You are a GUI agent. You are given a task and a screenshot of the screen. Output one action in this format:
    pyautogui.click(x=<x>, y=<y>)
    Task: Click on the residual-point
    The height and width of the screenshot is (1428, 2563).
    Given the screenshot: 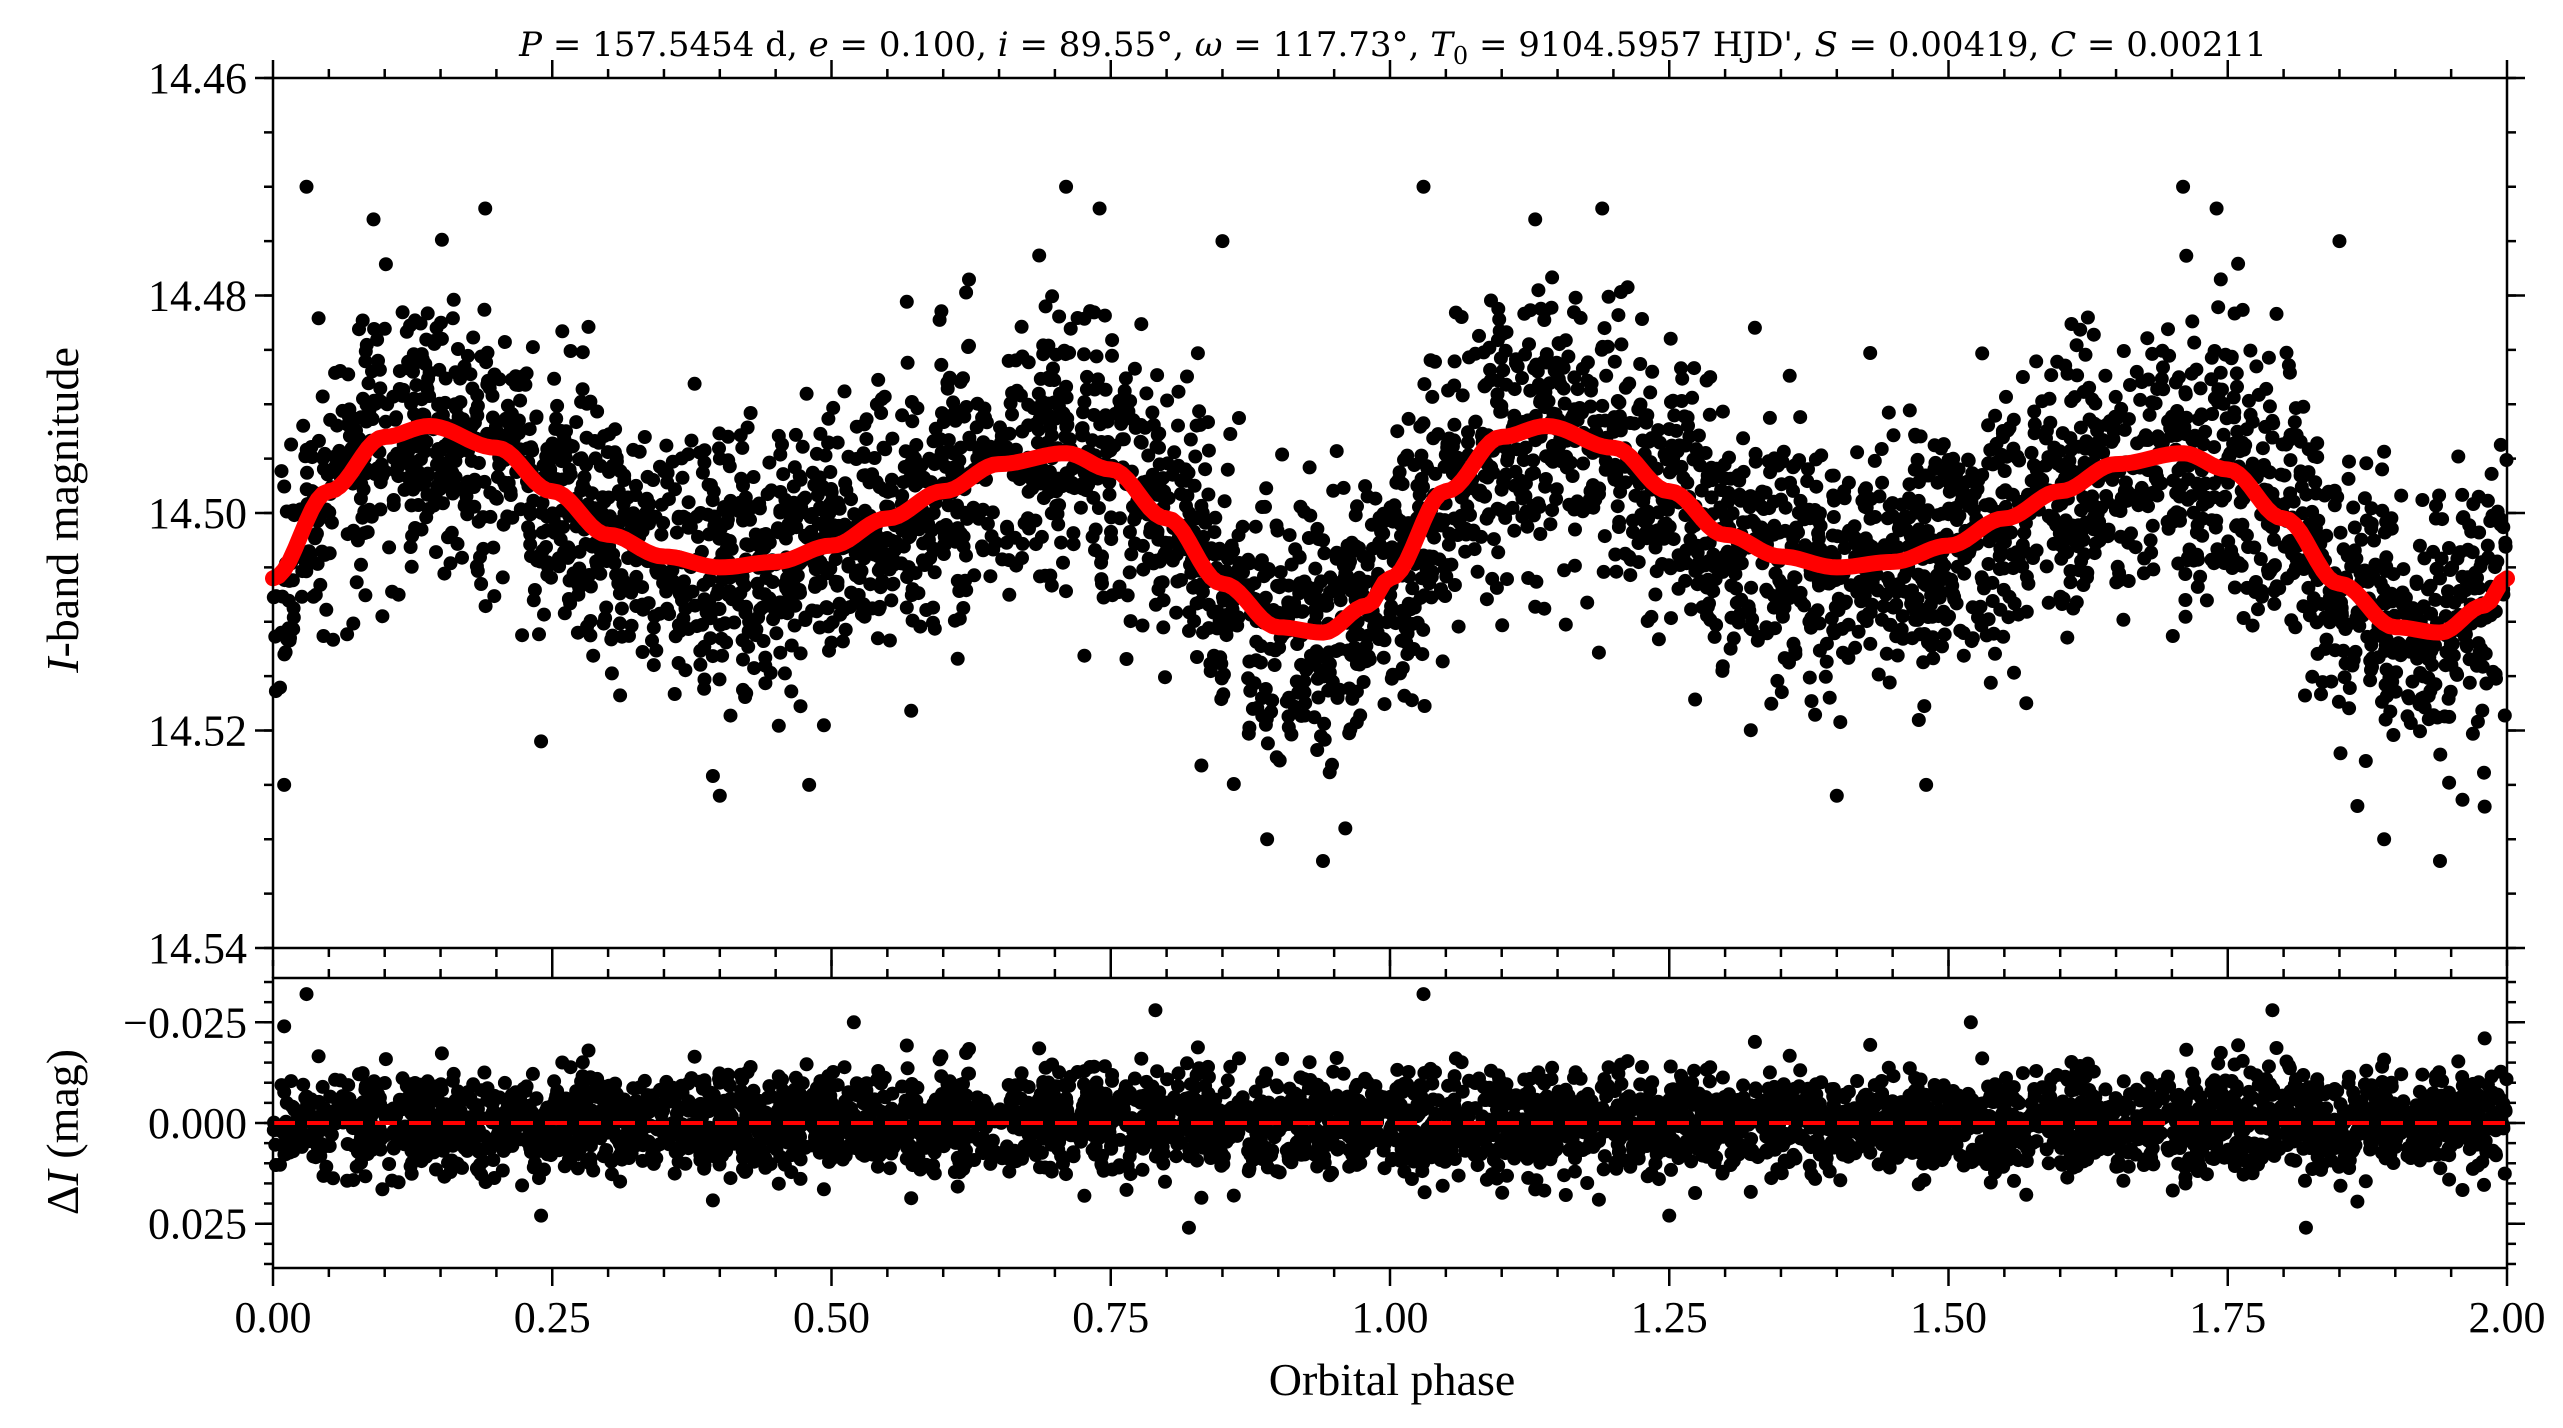 What is the action you would take?
    pyautogui.click(x=322, y=1086)
    